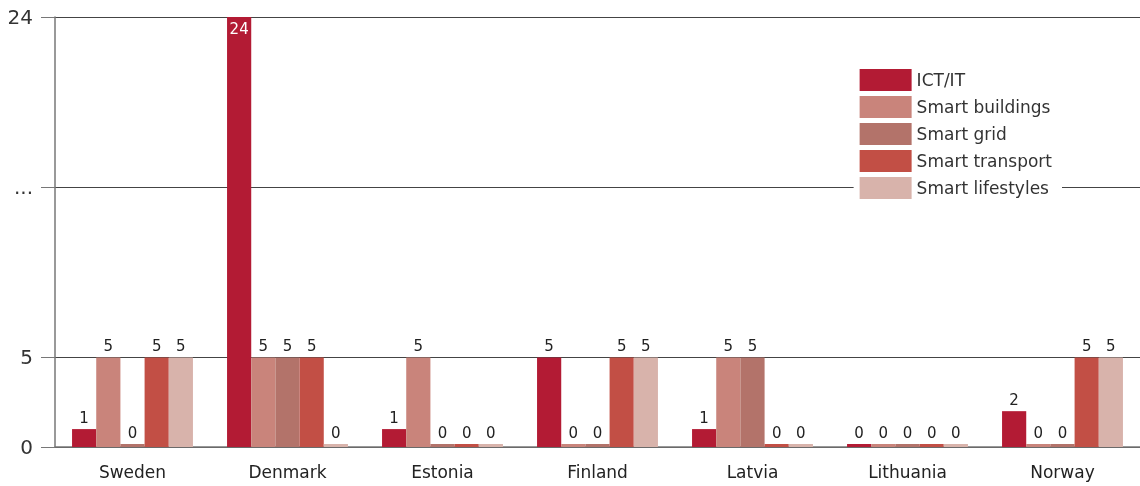 The height and width of the screenshot is (486, 1140). What do you see at coordinates (20, 17) in the screenshot?
I see `y-tick-label: 24` at bounding box center [20, 17].